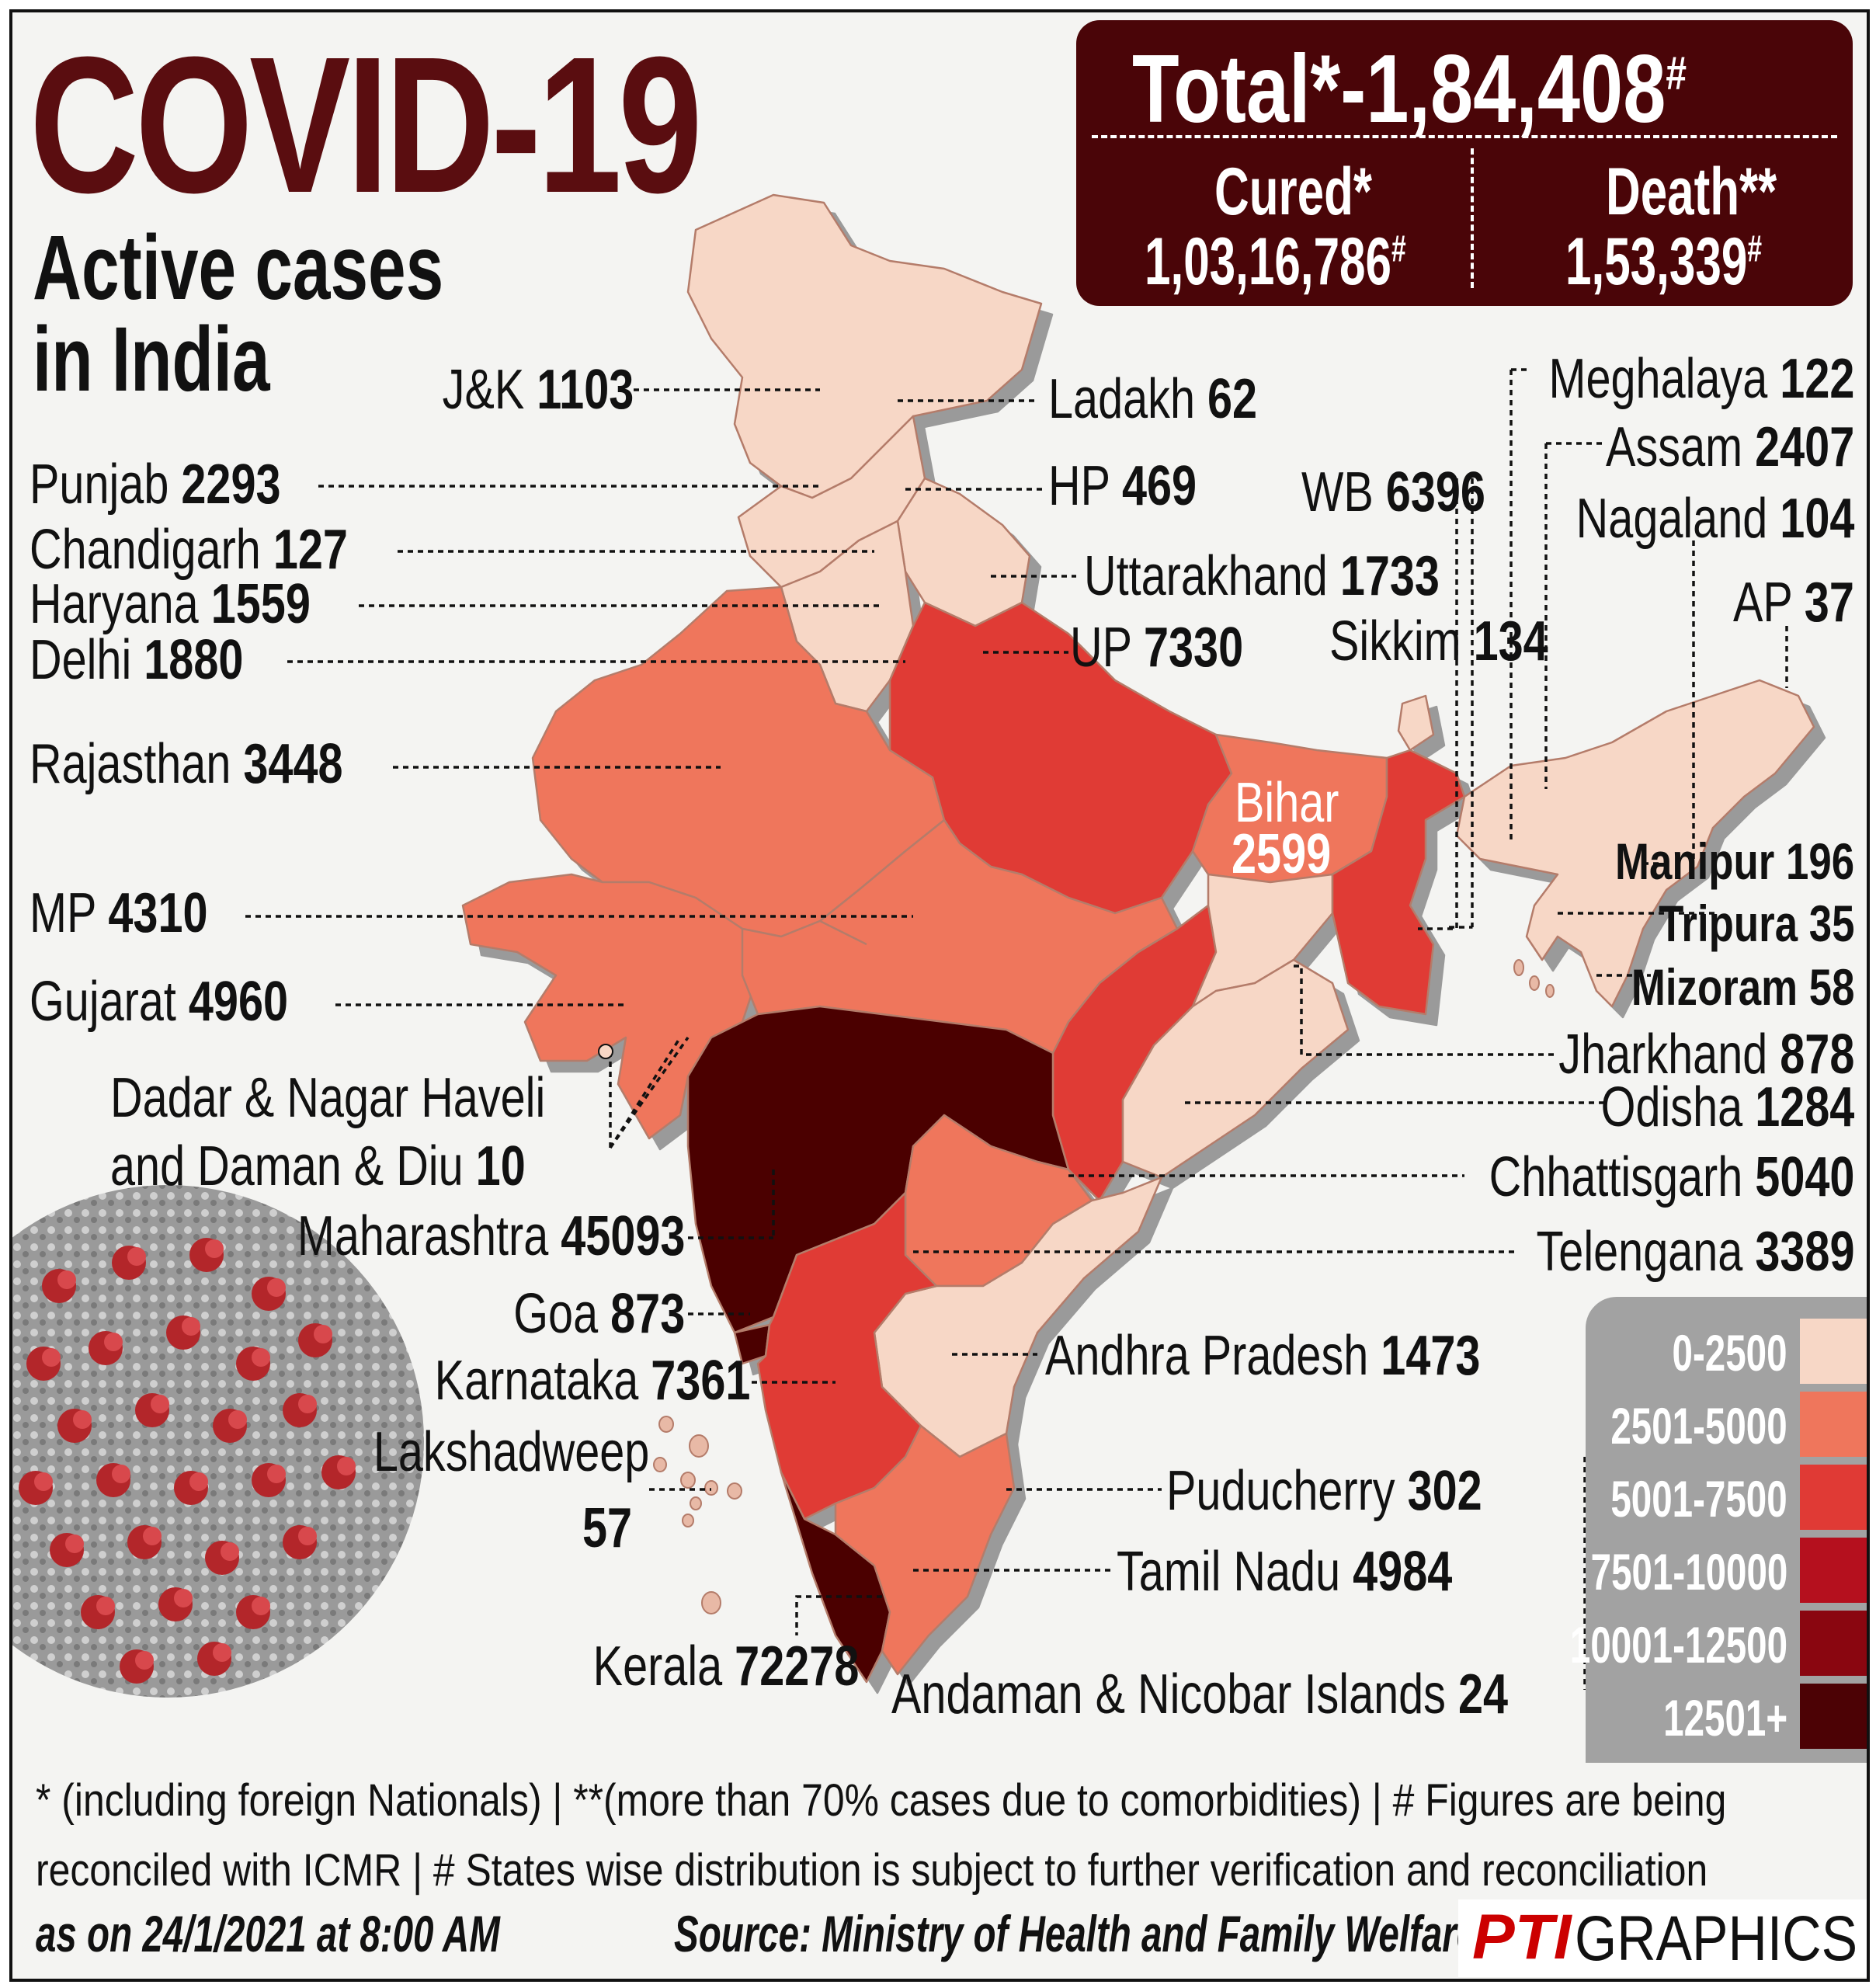 This screenshot has height=1988, width=1876. I want to click on total-cases: Total*-1,84,408#, so click(1410, 89).